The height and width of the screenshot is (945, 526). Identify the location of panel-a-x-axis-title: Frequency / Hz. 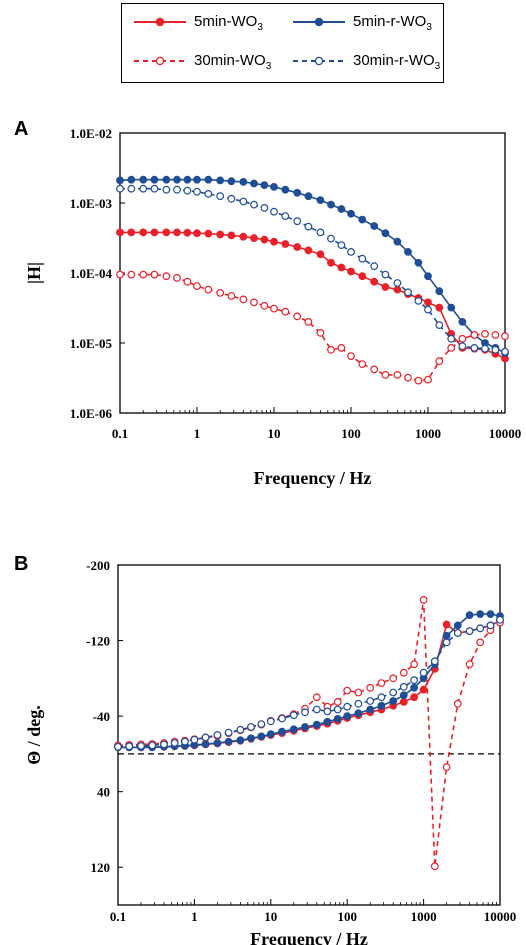
(313, 478).